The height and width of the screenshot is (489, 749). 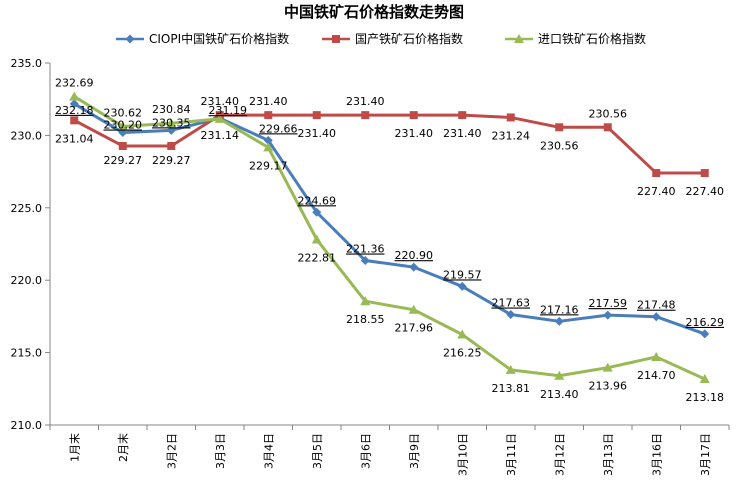 I want to click on data-label: 213.40, so click(x=559, y=394).